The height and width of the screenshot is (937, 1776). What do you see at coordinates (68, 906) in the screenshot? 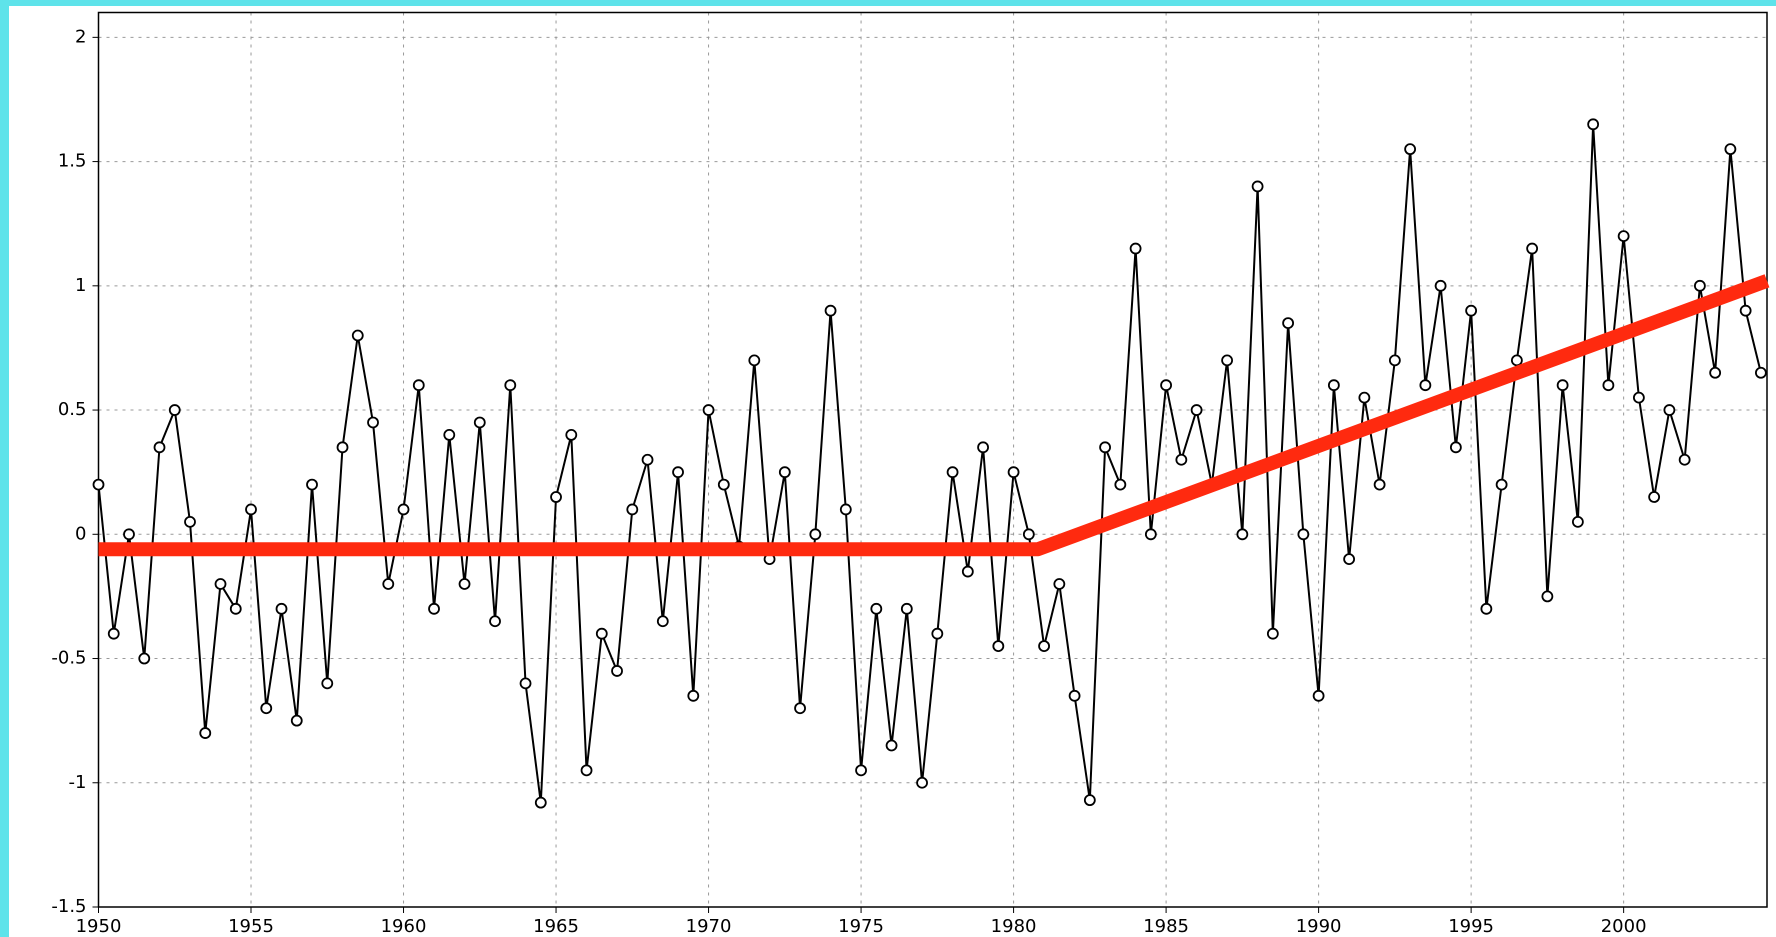
I see `y-tick-label: -1.5` at bounding box center [68, 906].